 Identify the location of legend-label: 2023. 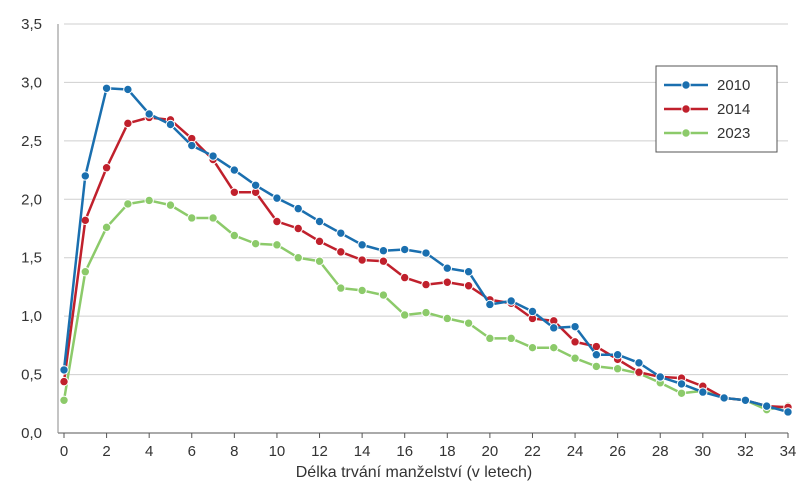
(733, 133).